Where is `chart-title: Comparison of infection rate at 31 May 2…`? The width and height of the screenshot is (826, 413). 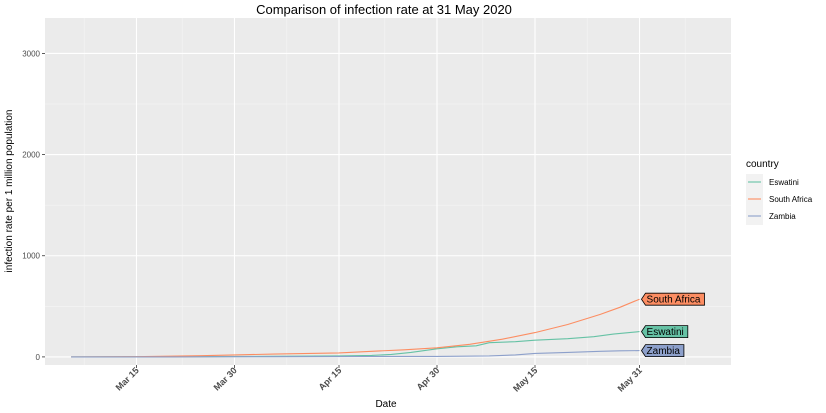 chart-title: Comparison of infection rate at 31 May 2… is located at coordinates (384, 9).